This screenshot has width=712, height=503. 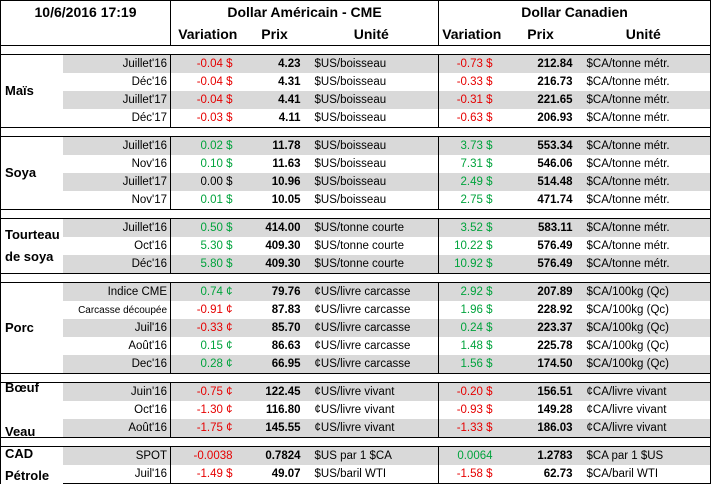 I want to click on usd-prix-header: Prix, so click(x=274, y=34).